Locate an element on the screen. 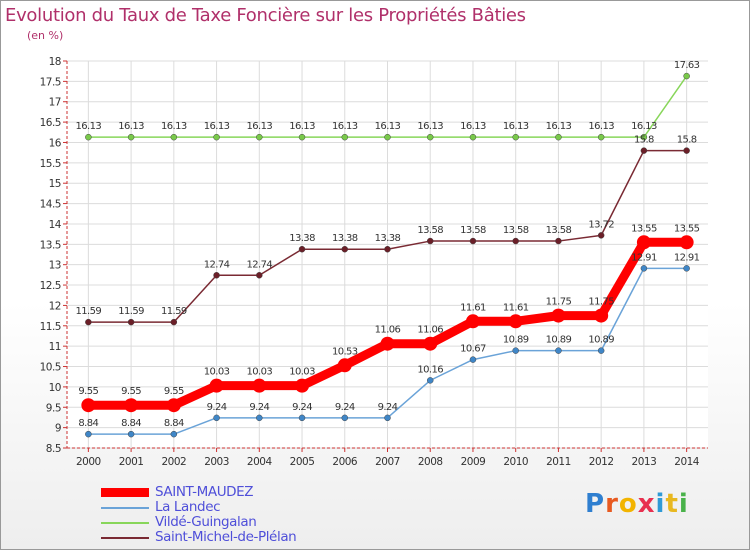 The width and height of the screenshot is (750, 550). x-tick-label: 2010 is located at coordinates (515, 462).